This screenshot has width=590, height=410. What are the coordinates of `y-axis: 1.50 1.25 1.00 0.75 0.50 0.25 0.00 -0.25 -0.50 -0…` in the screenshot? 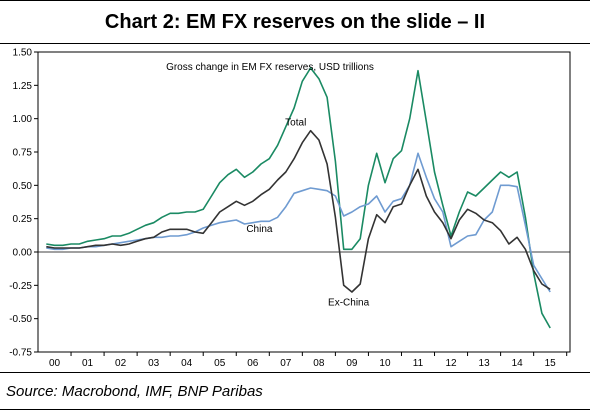 It's located at (23, 203).